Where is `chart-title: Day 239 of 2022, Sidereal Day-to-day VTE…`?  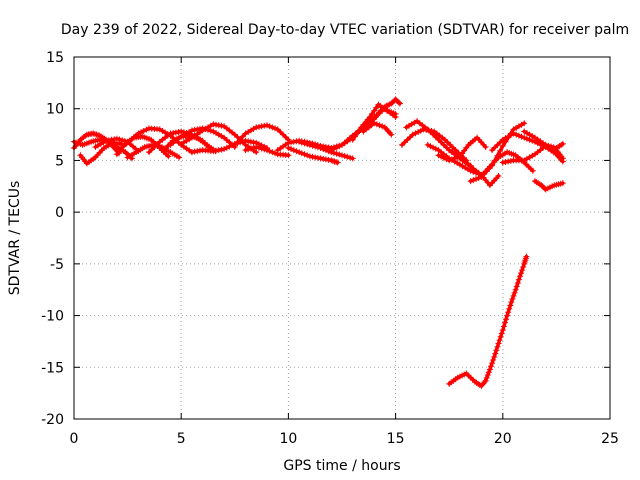
chart-title: Day 239 of 2022, Sidereal Day-to-day VTE… is located at coordinates (345, 30).